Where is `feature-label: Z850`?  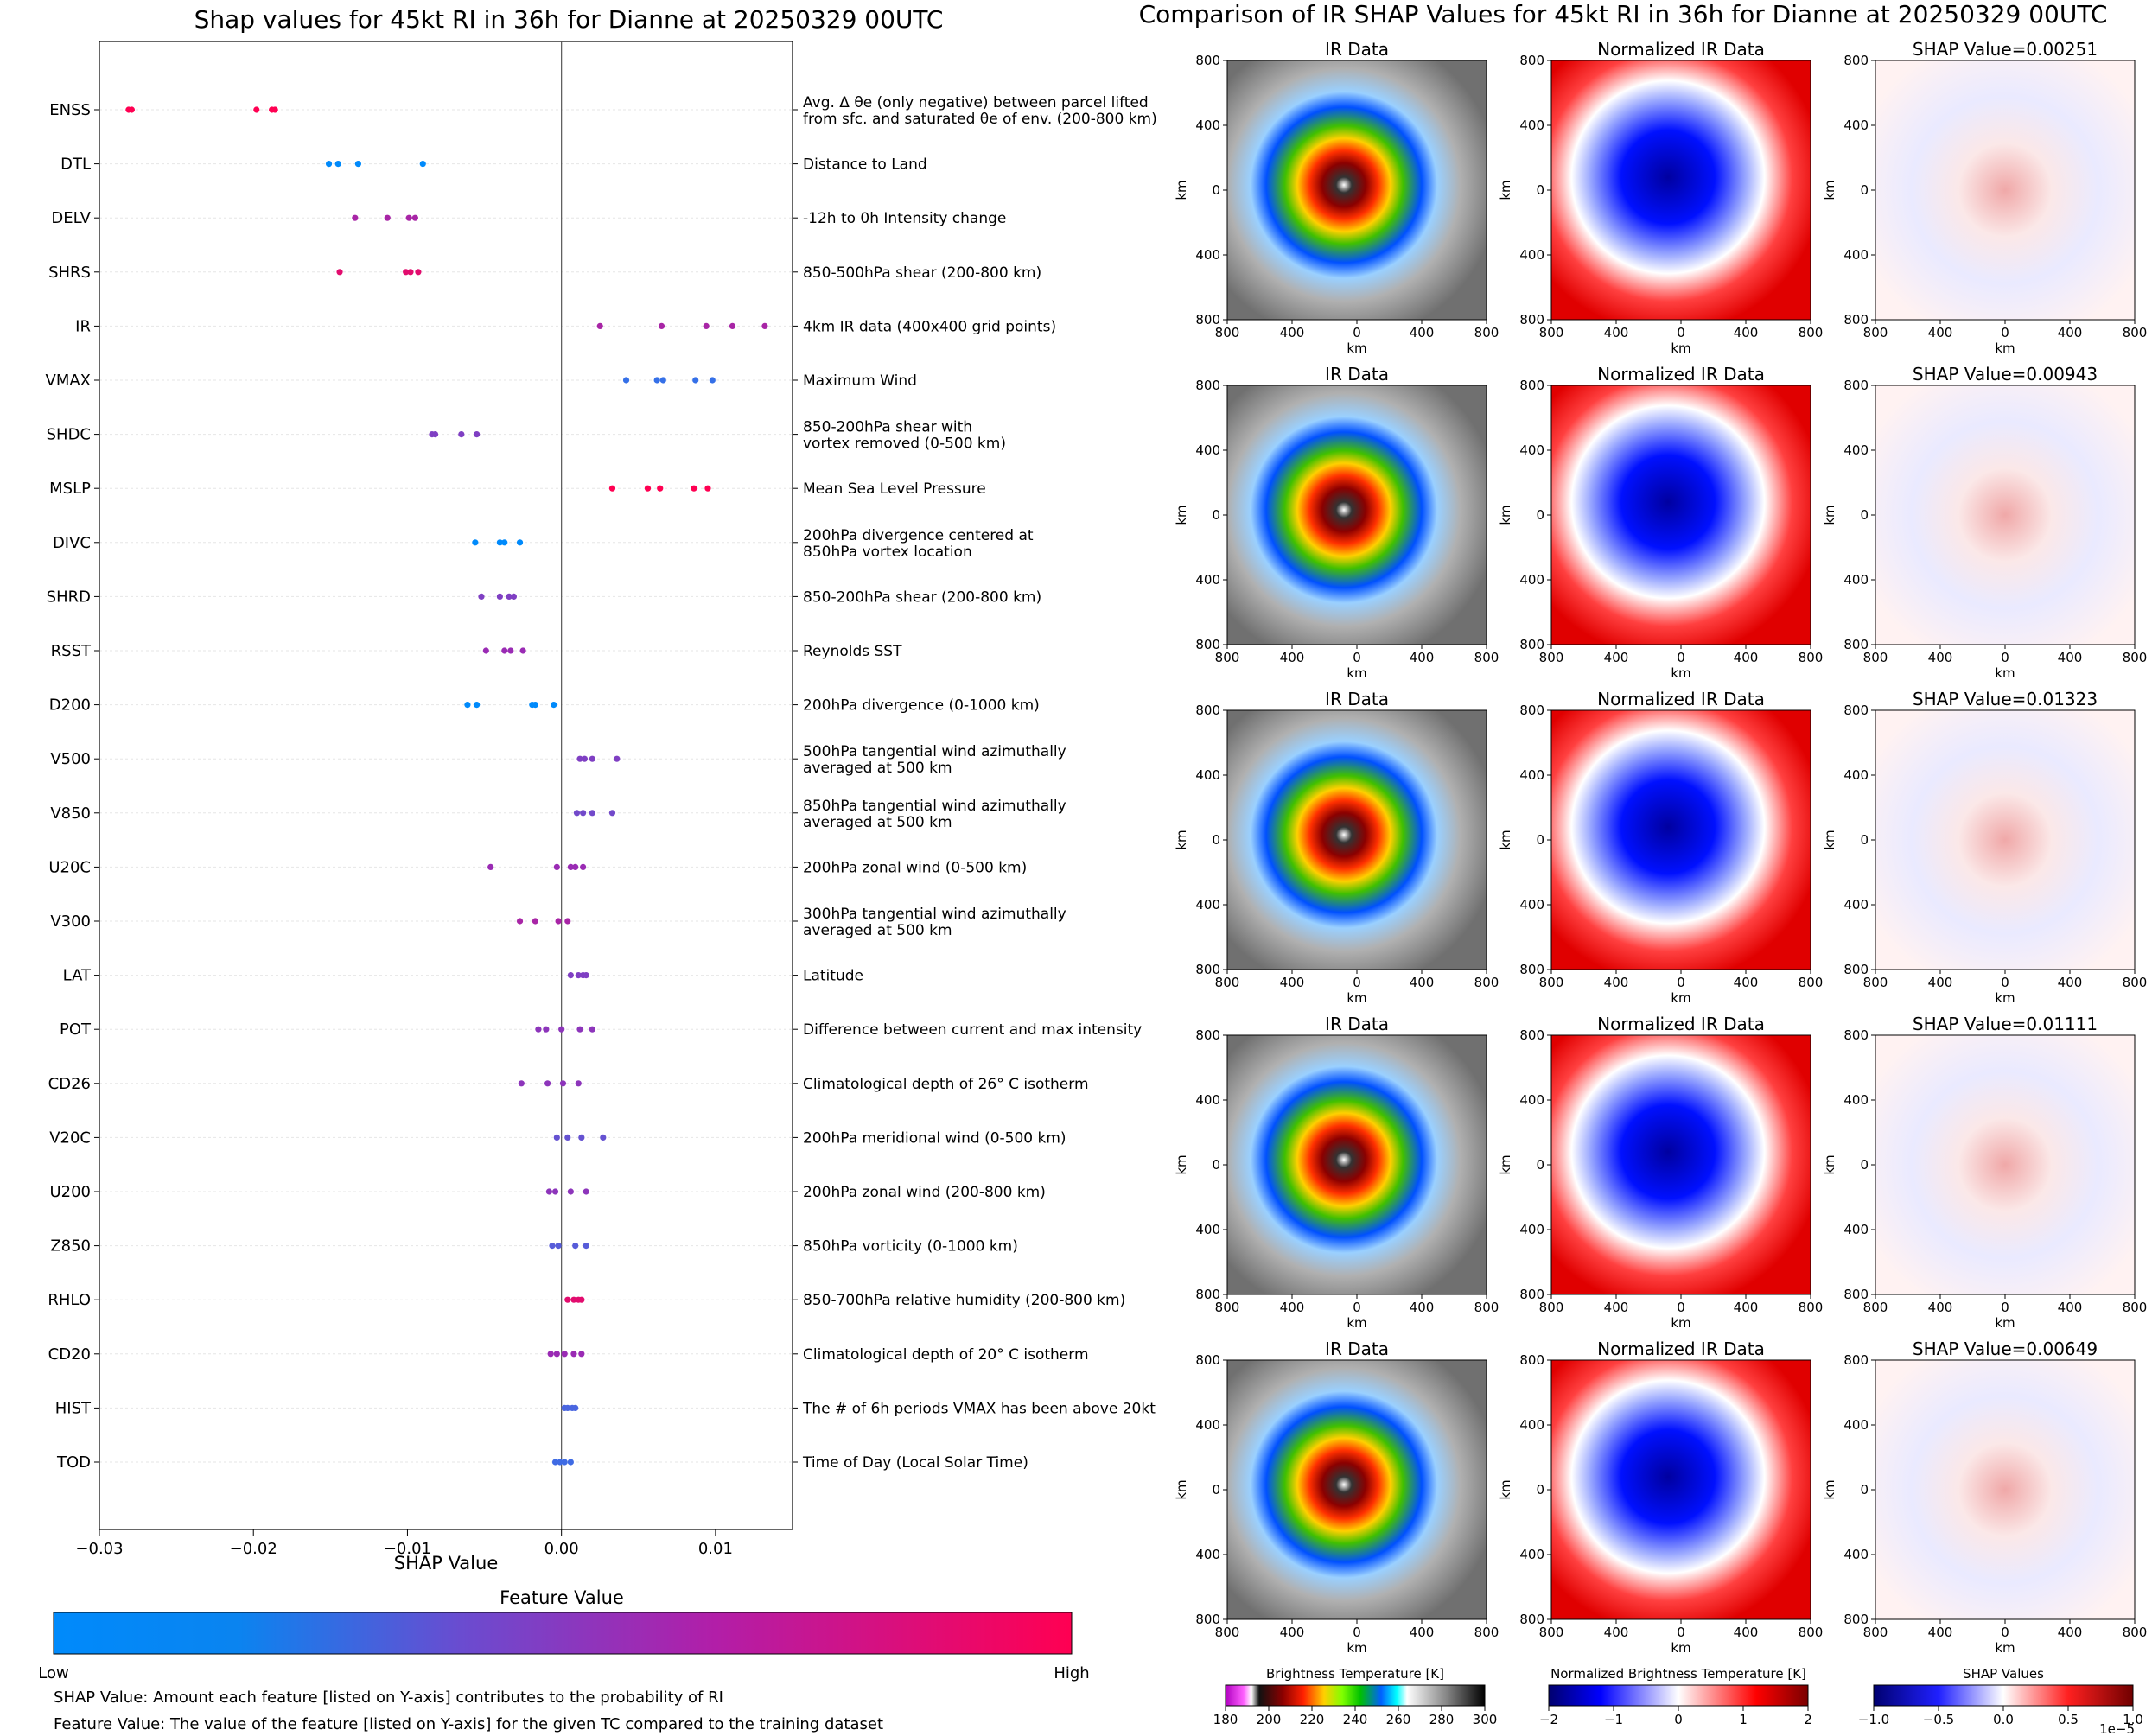
feature-label: Z850 is located at coordinates (70, 1246).